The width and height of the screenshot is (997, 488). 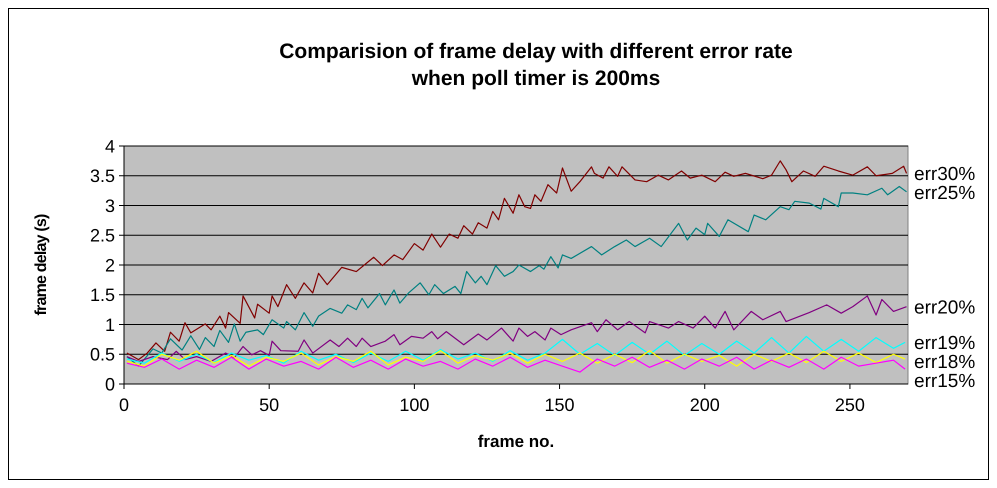 What do you see at coordinates (945, 175) in the screenshot?
I see `series-label: err30%` at bounding box center [945, 175].